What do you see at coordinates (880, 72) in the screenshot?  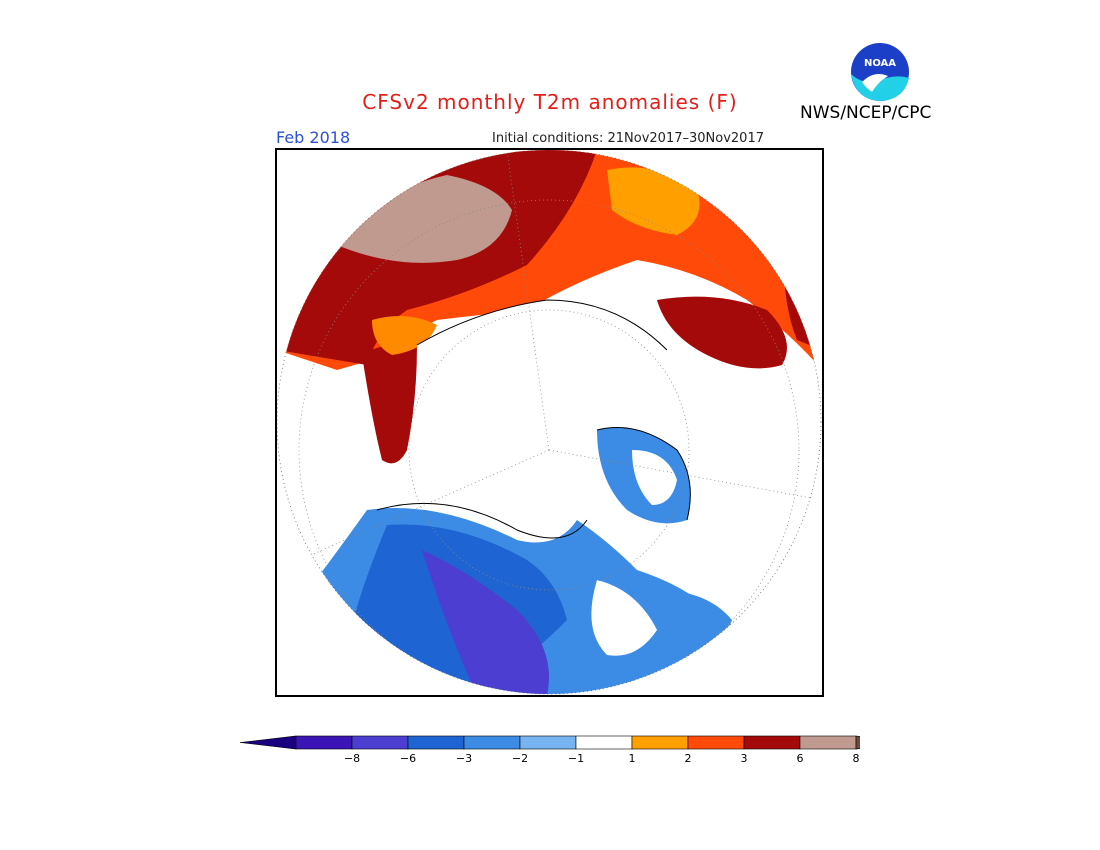 I see `noaa-logo: NOAA` at bounding box center [880, 72].